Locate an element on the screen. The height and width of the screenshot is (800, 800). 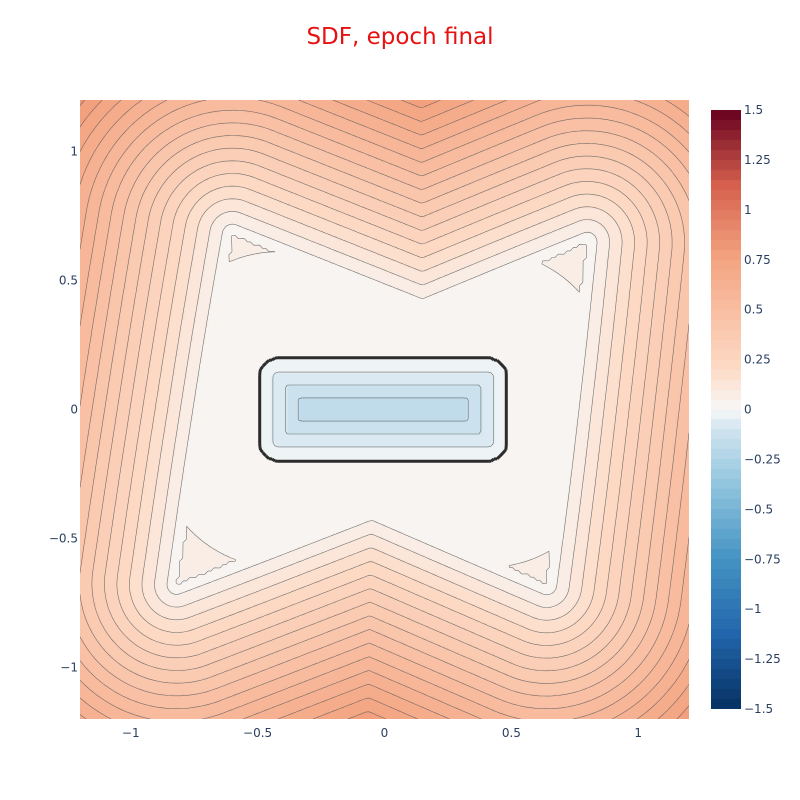
zero-level-contour is located at coordinates (383, 409).